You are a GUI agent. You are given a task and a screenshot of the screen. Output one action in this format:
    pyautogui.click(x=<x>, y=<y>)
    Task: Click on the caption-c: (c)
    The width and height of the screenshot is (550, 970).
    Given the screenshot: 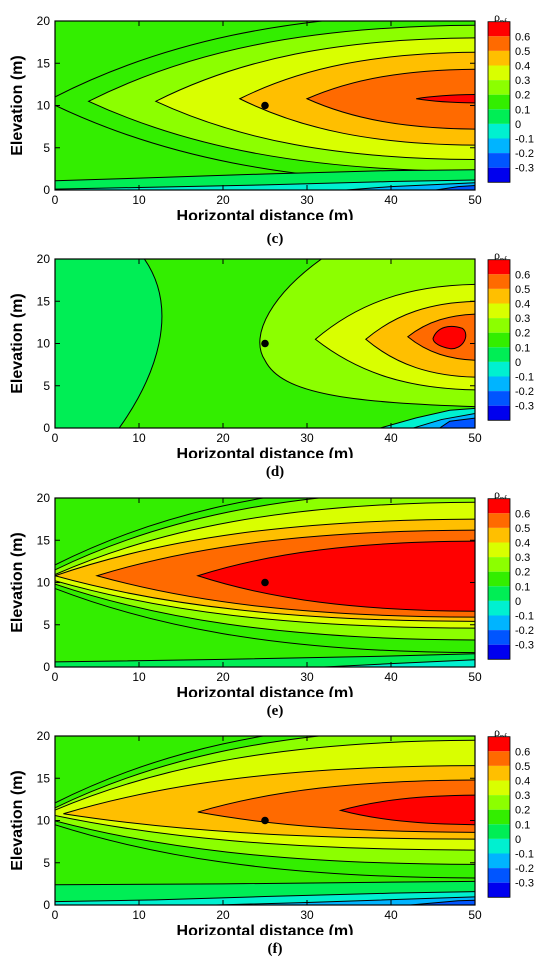 What is the action you would take?
    pyautogui.click(x=275, y=239)
    